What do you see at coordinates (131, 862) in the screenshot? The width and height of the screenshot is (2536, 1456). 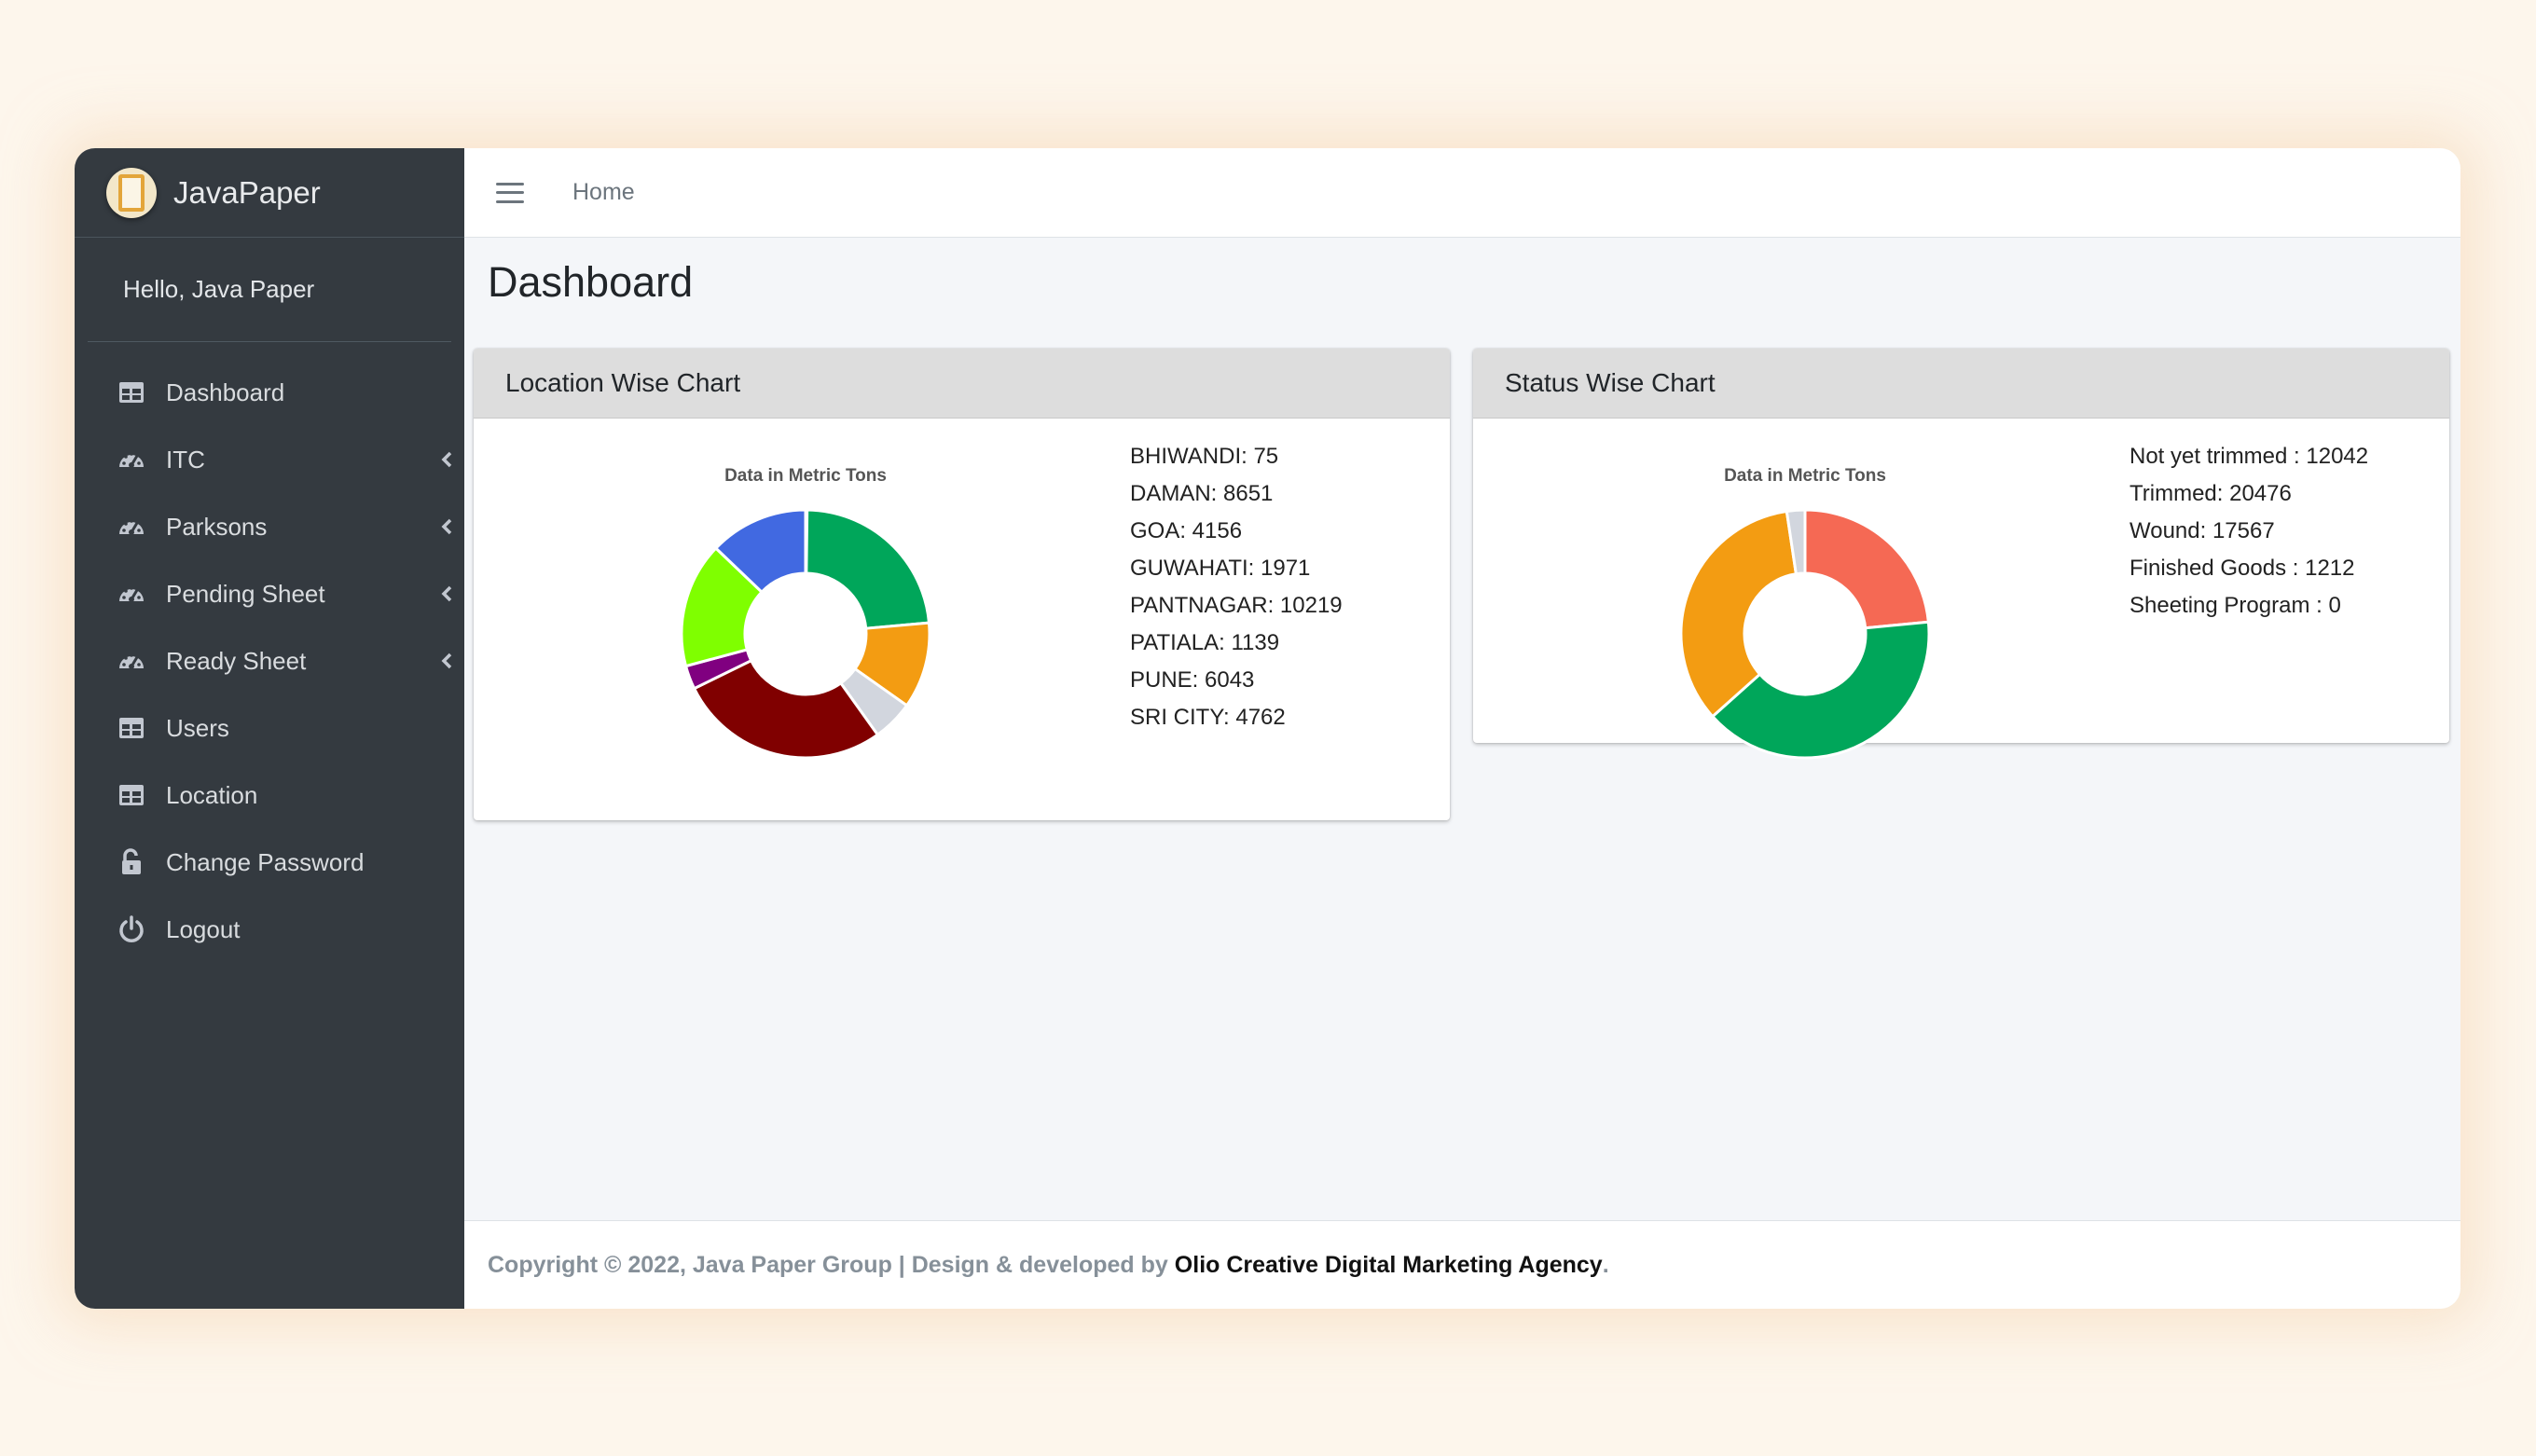 I see `unlock-icon` at bounding box center [131, 862].